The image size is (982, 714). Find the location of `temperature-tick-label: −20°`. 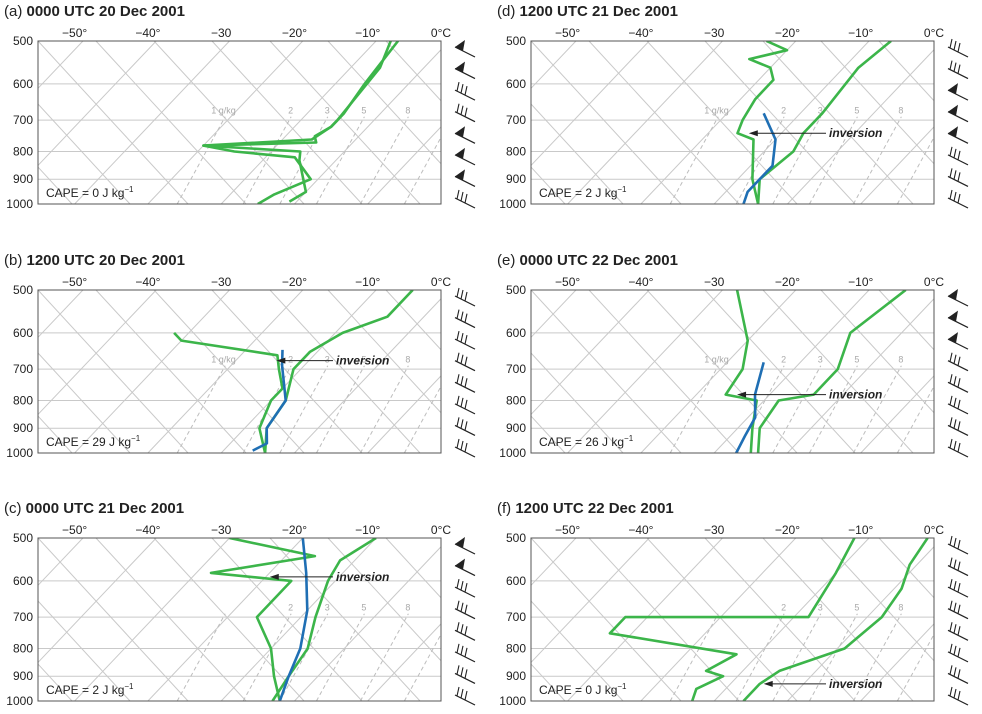

temperature-tick-label: −20° is located at coordinates (294, 530).